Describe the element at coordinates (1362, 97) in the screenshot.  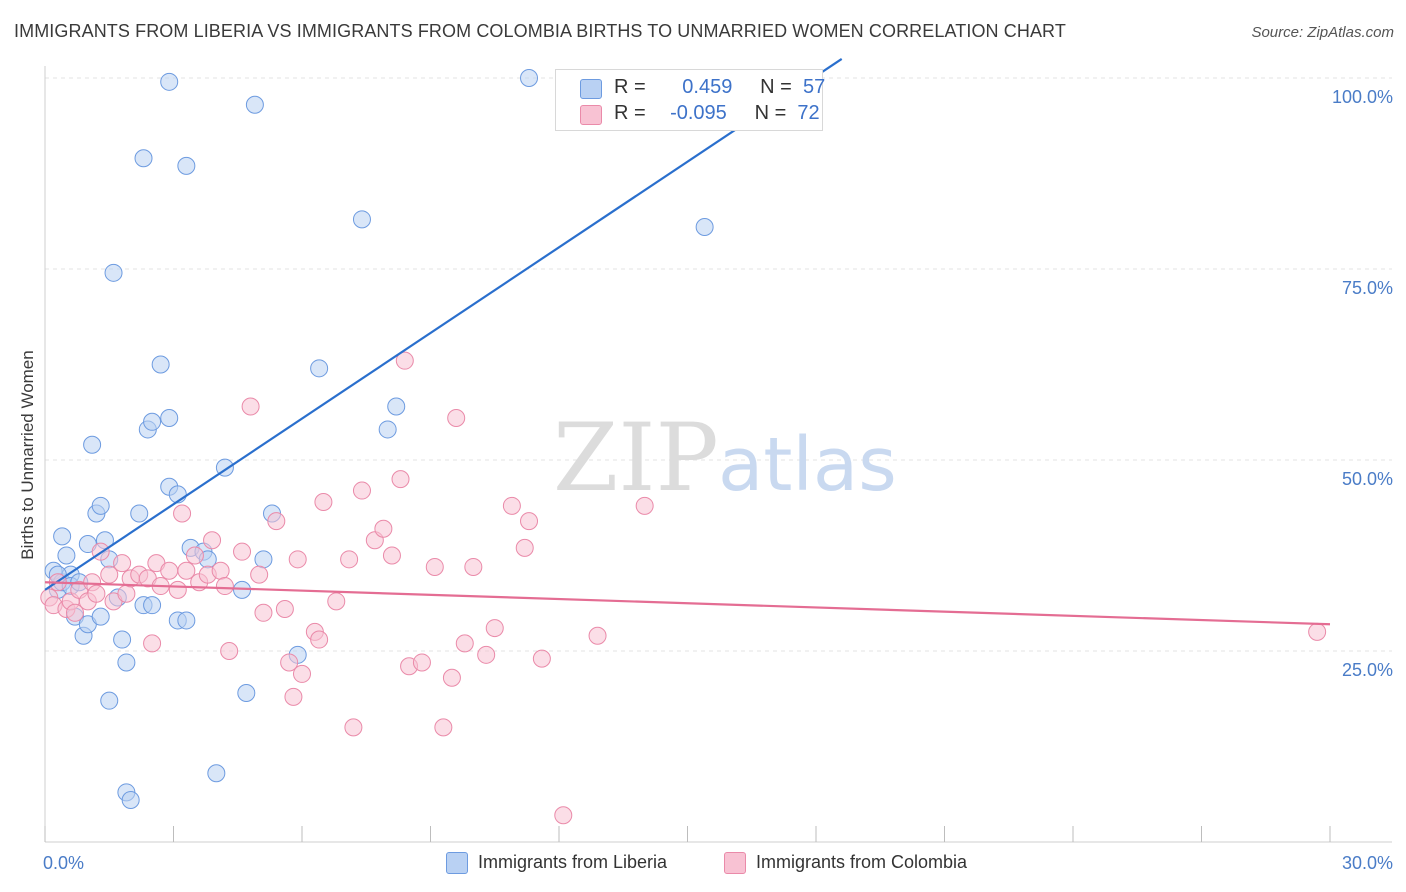
I see `y-tick-label-3: 100.0%` at that location.